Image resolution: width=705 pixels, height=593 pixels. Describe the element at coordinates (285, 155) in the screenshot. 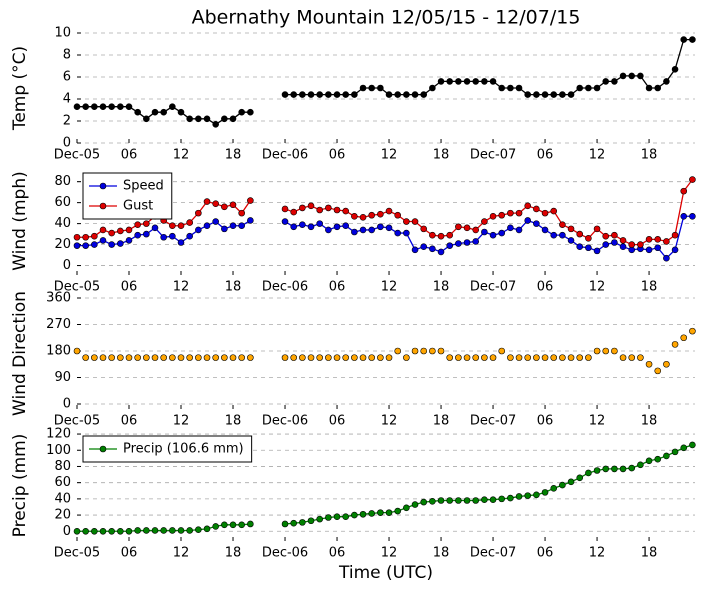

I see `x-tick-label: Dec-06` at that location.